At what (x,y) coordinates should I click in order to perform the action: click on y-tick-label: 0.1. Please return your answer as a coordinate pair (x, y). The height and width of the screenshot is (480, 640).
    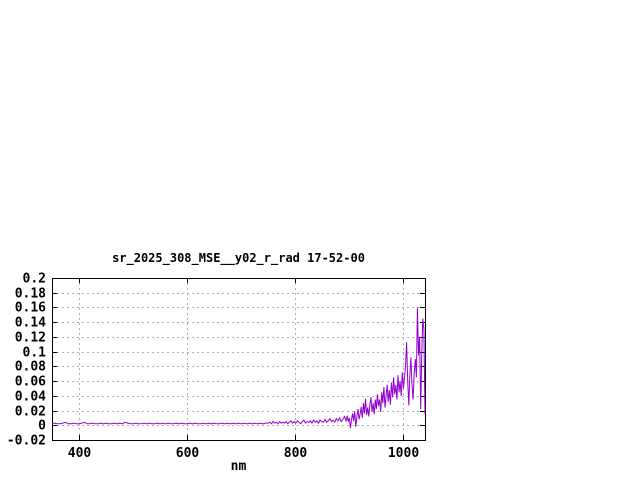
    Looking at the image, I should click on (35, 353).